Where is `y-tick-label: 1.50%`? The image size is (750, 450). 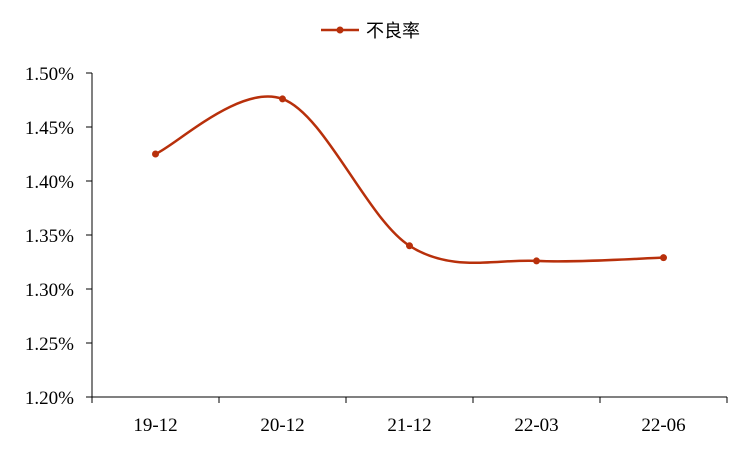 y-tick-label: 1.50% is located at coordinates (49, 74).